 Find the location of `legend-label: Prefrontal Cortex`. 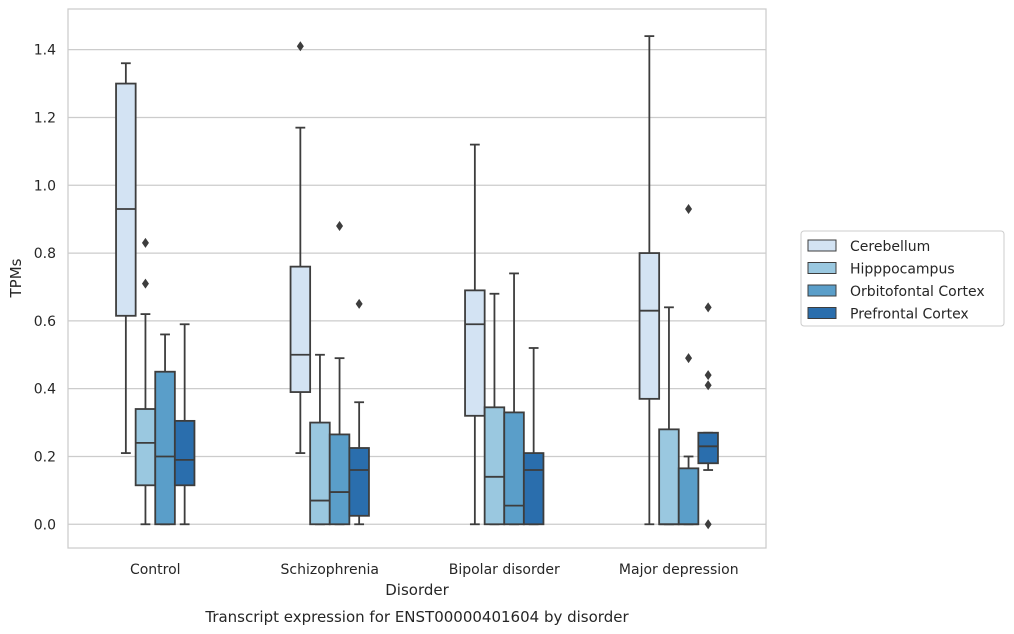

legend-label: Prefrontal Cortex is located at coordinates (909, 315).